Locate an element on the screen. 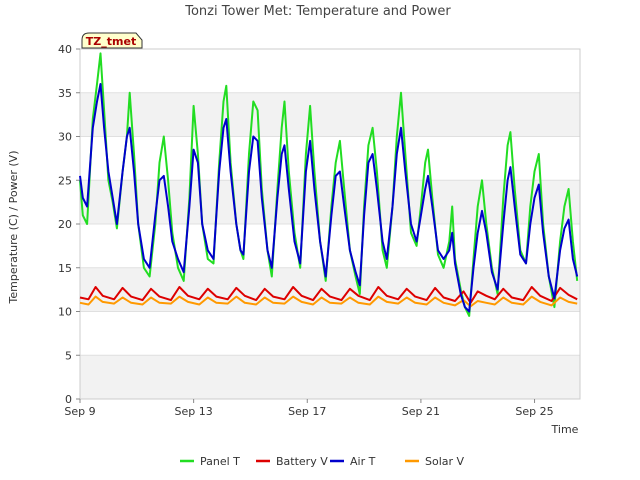 Image resolution: width=640 pixels, height=480 pixels. y-axis-label: Temperature (C) / Power (V) is located at coordinates (13, 227).